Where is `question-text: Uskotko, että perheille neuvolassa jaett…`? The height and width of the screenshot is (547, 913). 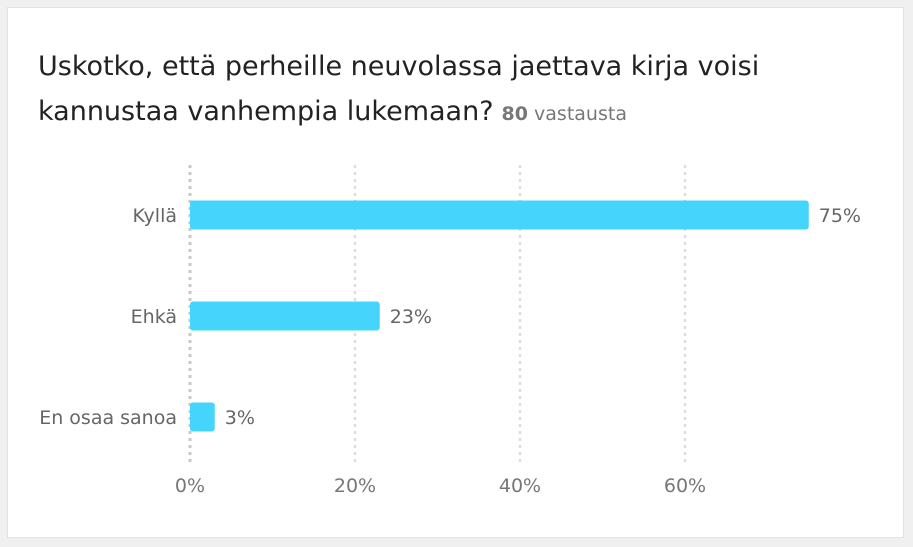 question-text: Uskotko, että perheille neuvolassa jaett… is located at coordinates (399, 89).